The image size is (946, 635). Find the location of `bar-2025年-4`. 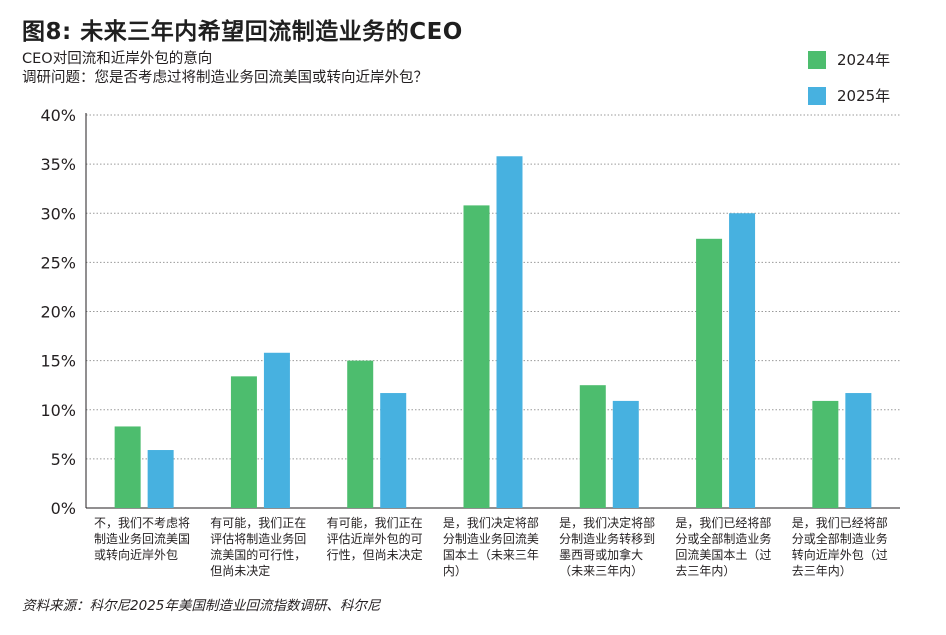

bar-2025年-4 is located at coordinates (509, 332).